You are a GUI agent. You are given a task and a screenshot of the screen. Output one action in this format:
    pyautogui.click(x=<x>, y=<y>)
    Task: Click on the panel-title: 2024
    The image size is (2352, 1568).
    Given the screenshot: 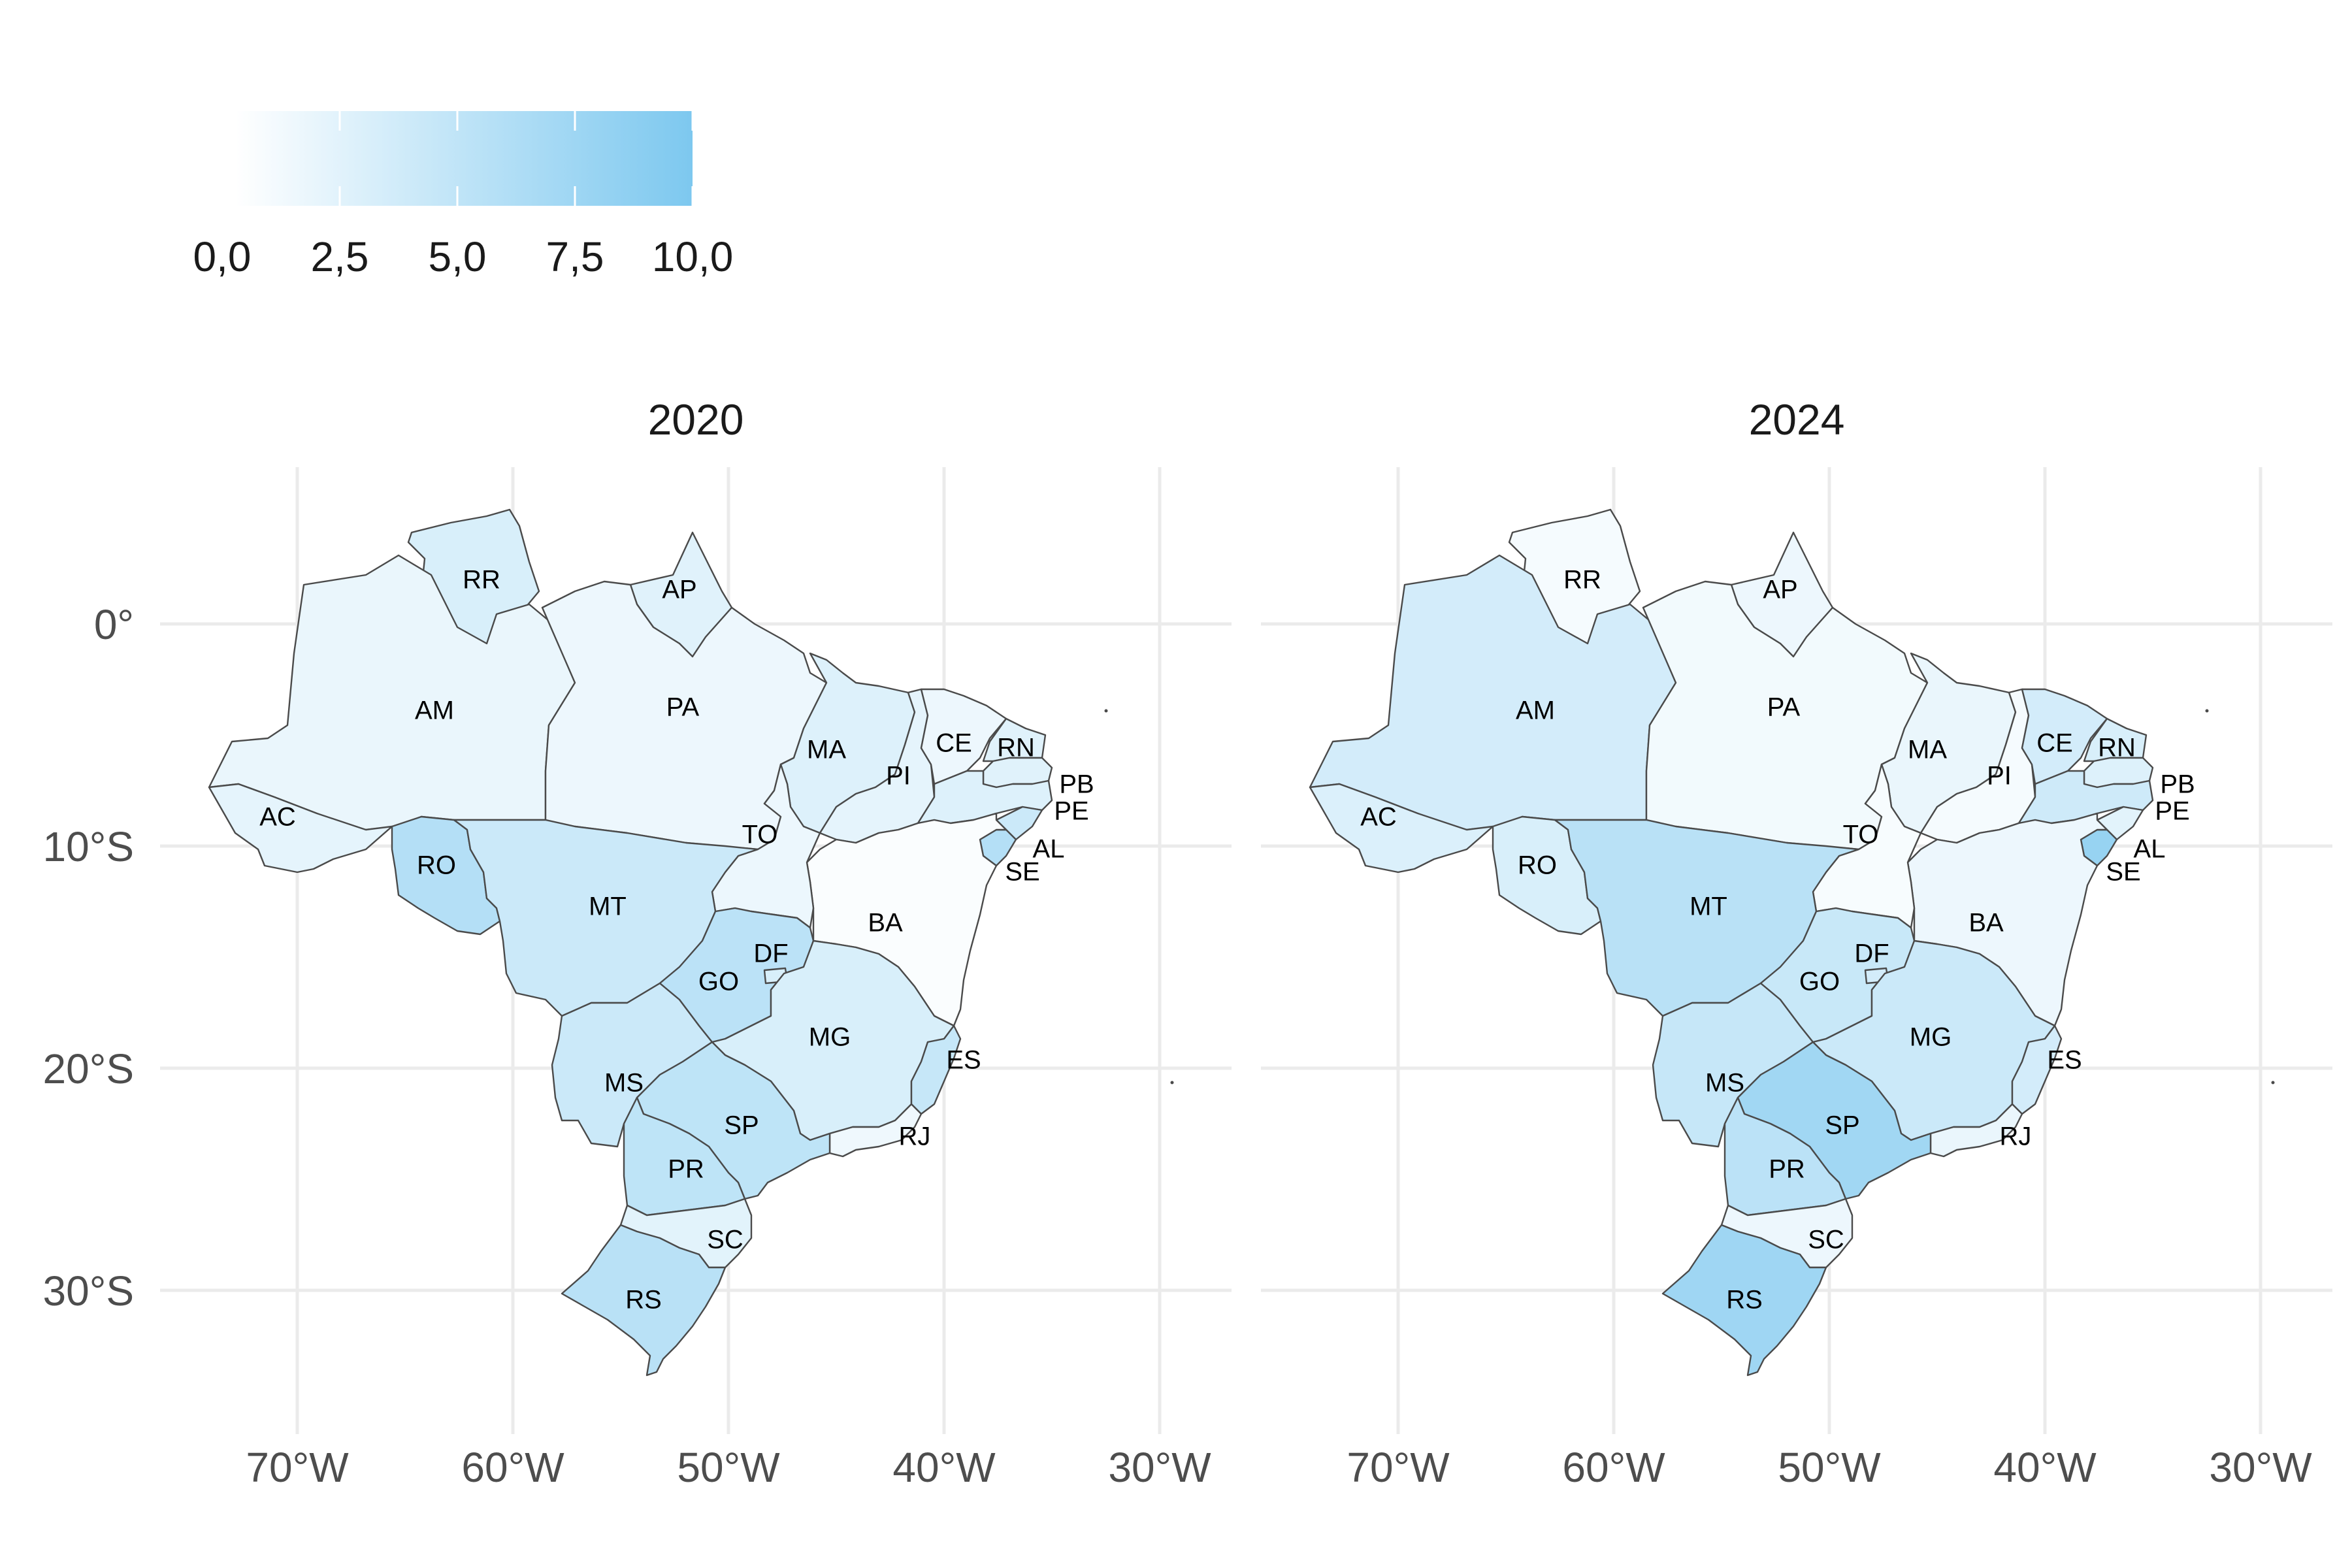 What is the action you would take?
    pyautogui.click(x=1797, y=419)
    